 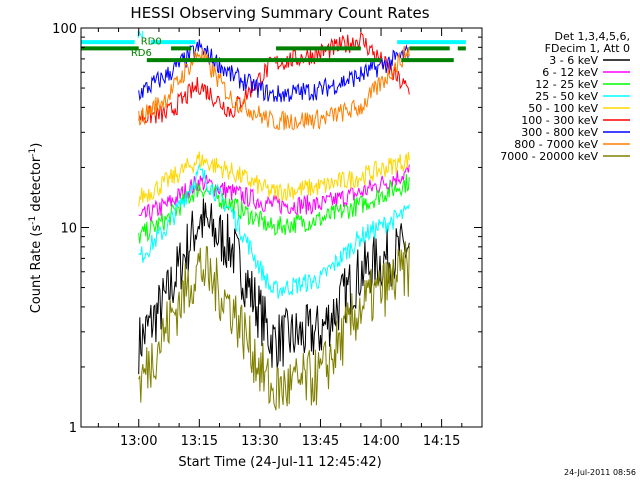 I want to click on y-label-part-c: detector, so click(x=36, y=186).